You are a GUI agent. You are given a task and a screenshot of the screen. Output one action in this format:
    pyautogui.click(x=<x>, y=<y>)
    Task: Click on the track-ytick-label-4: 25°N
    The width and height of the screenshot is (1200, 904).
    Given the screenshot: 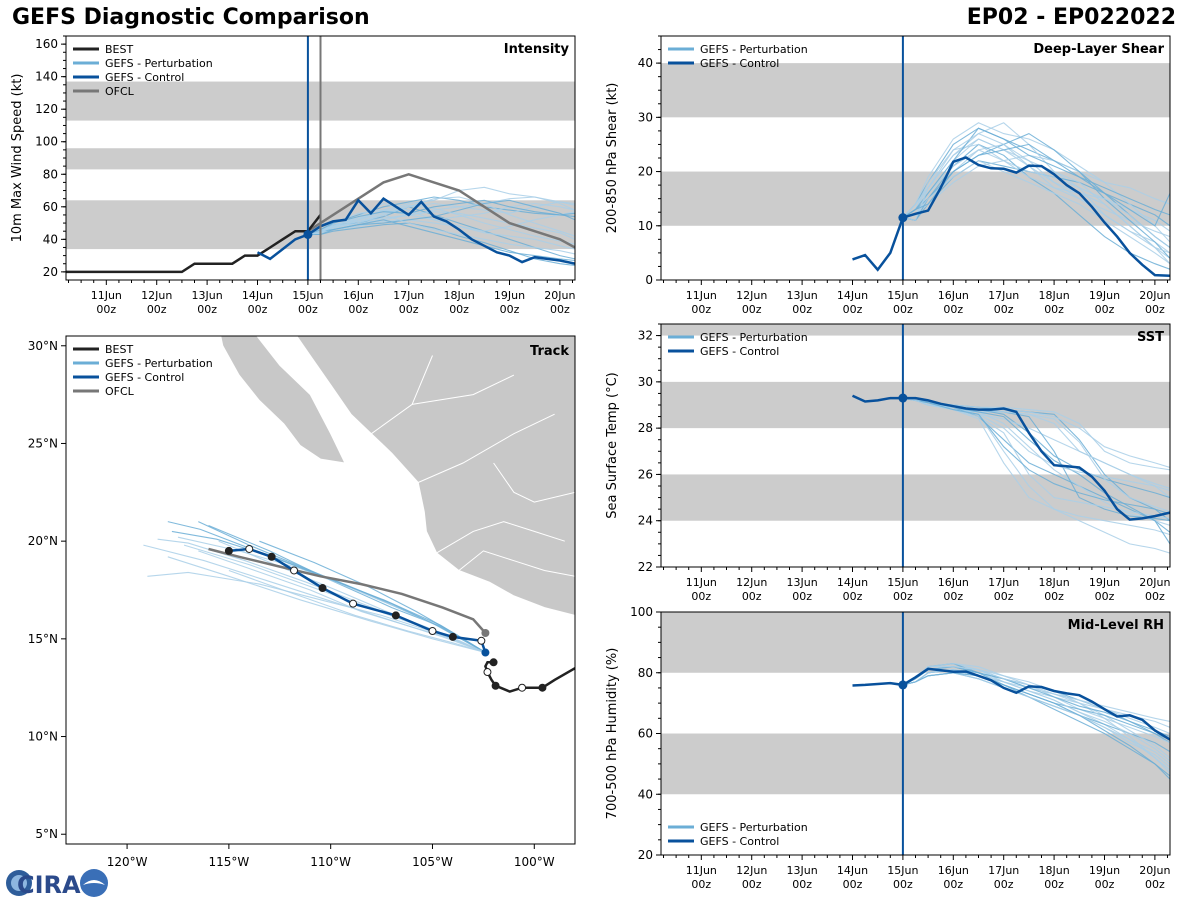 What is the action you would take?
    pyautogui.click(x=43, y=443)
    